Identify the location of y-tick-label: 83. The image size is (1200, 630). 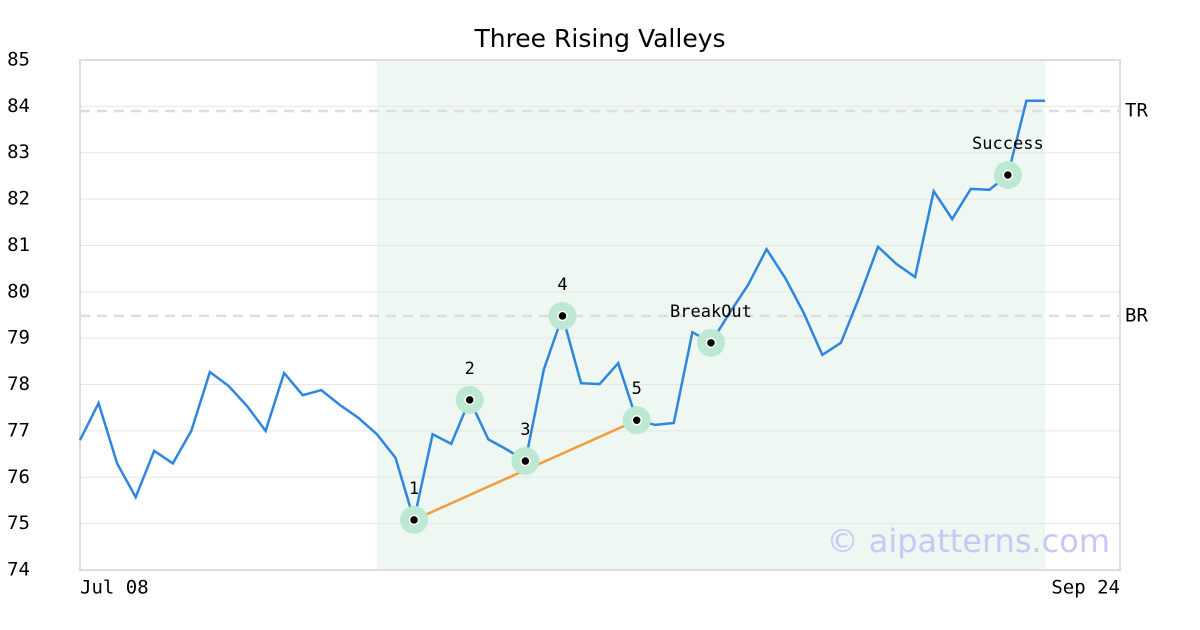
(18, 152).